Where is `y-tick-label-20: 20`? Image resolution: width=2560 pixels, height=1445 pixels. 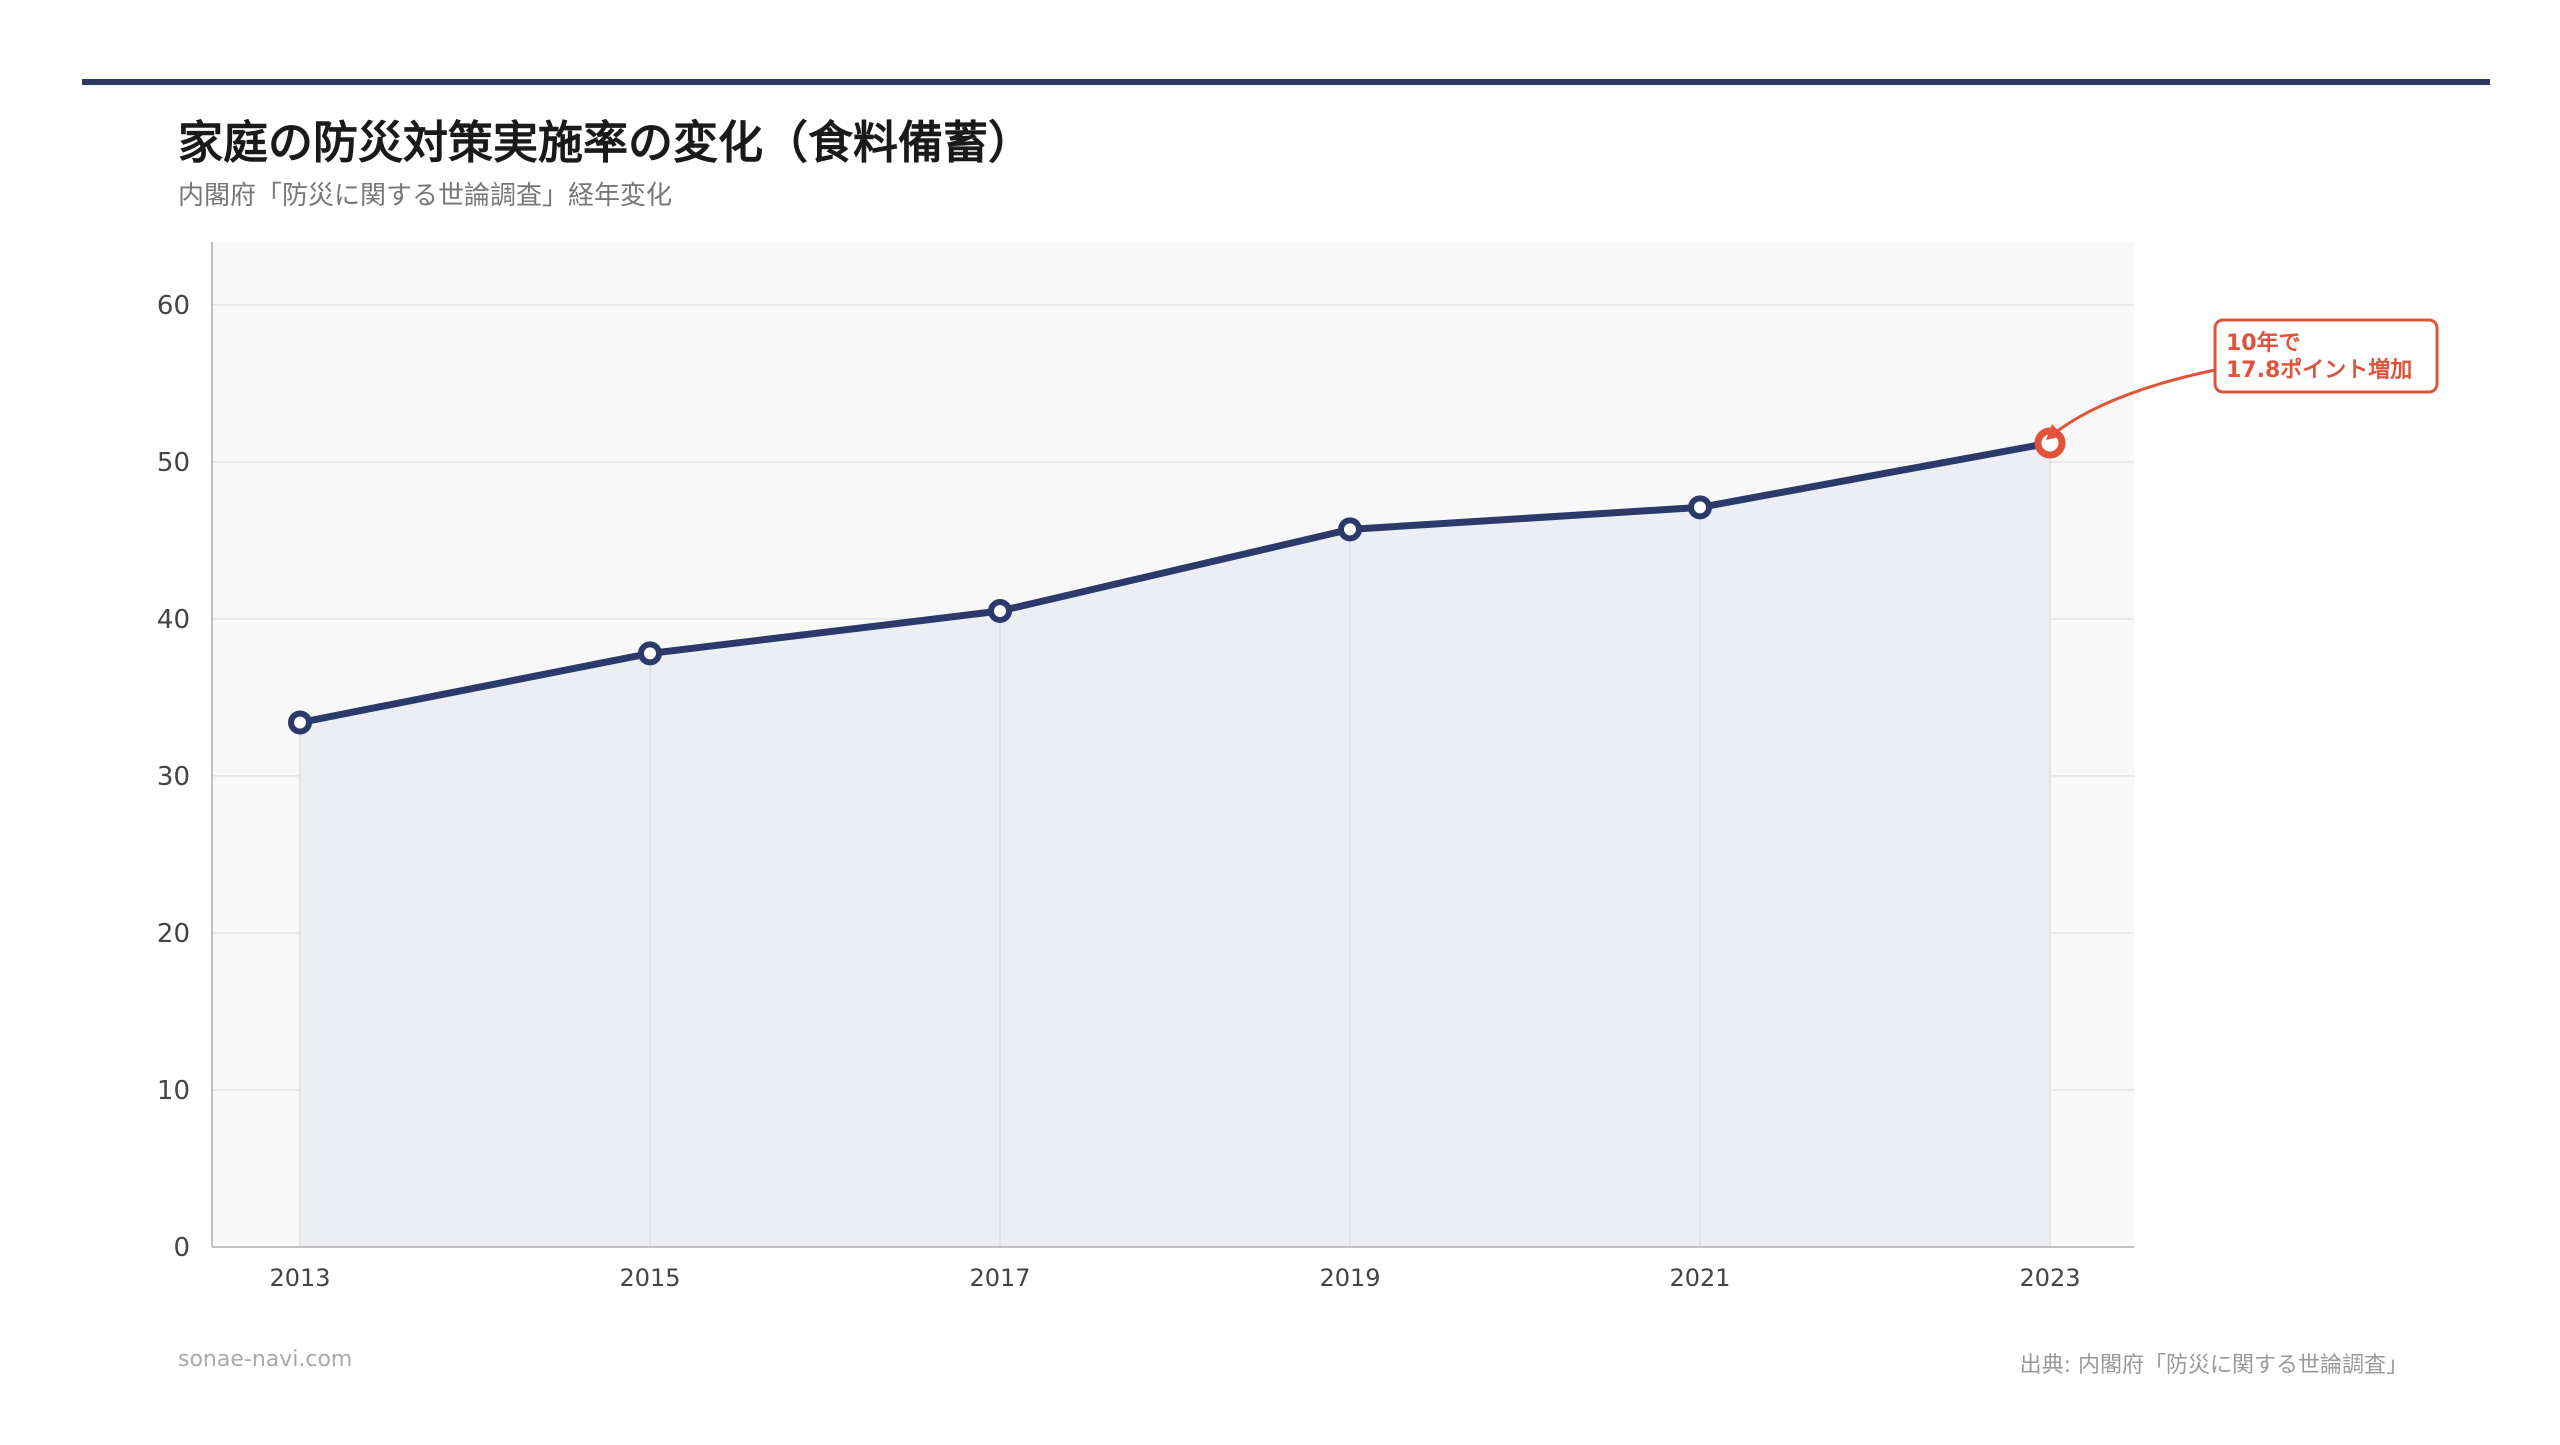
y-tick-label-20: 20 is located at coordinates (173, 934).